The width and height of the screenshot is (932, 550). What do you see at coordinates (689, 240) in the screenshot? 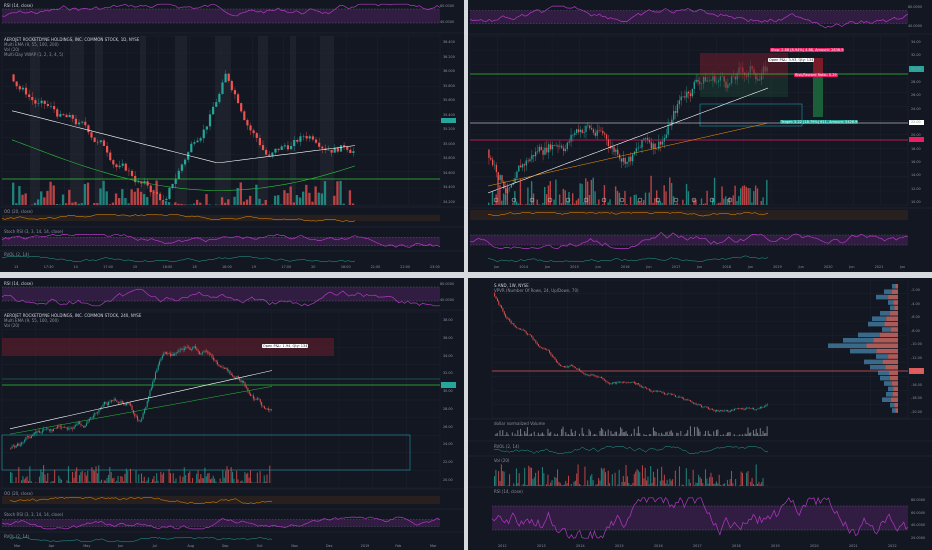
I see `rsi-line` at bounding box center [689, 240].